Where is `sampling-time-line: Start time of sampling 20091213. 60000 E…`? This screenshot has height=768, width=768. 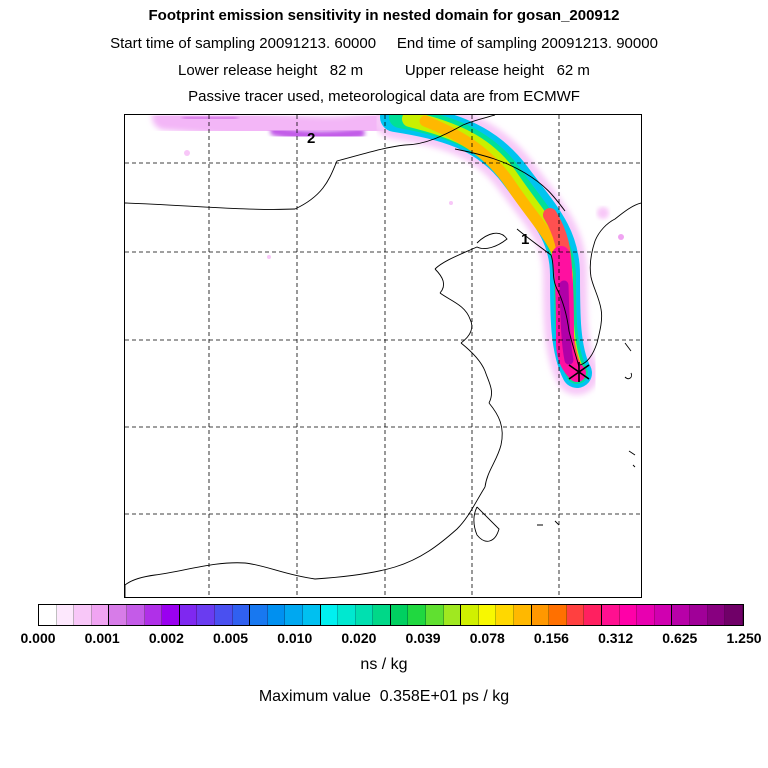
sampling-time-line: Start time of sampling 20091213. 60000 E… is located at coordinates (384, 43).